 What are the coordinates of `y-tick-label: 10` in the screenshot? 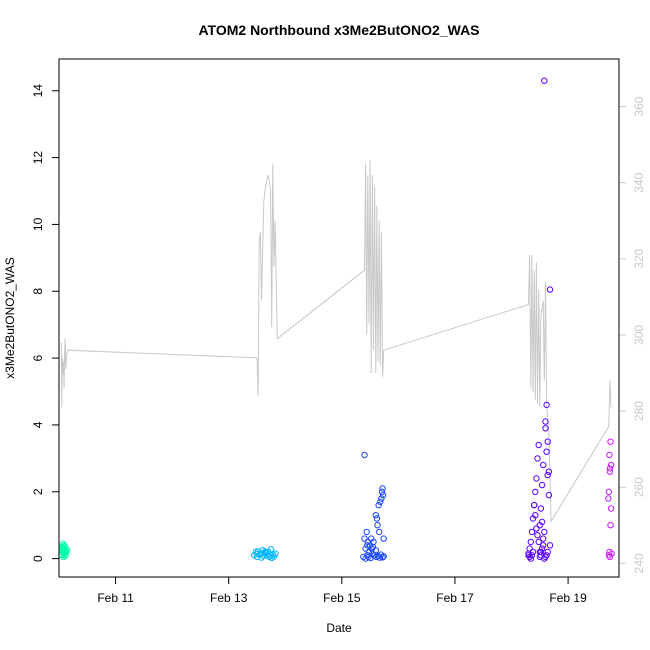 It's located at (38, 224).